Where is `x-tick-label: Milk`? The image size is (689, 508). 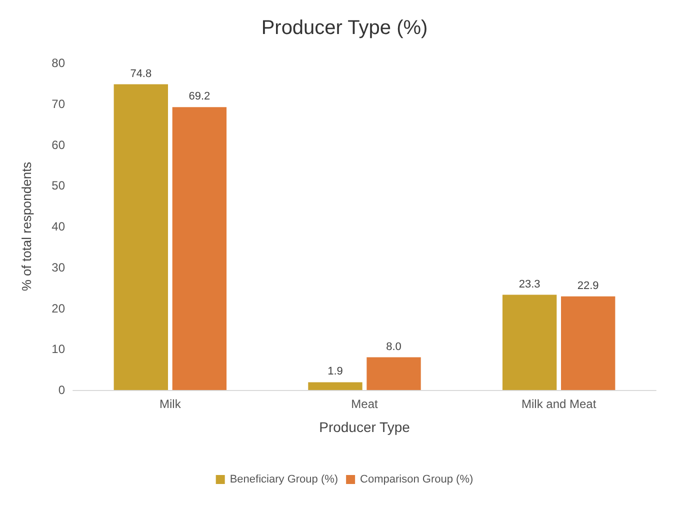
x-tick-label: Milk is located at coordinates (171, 404).